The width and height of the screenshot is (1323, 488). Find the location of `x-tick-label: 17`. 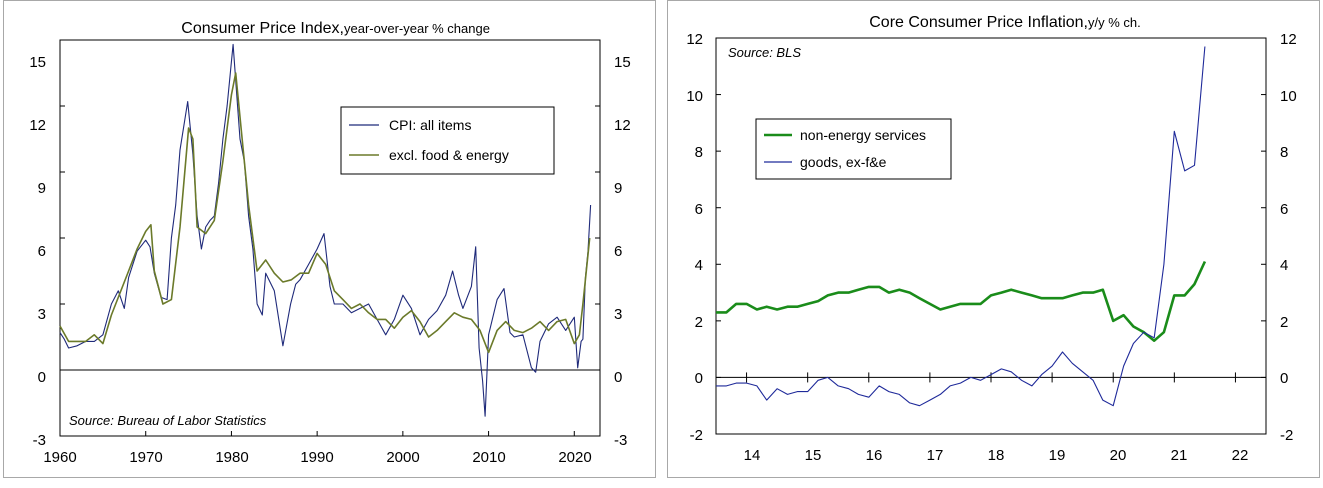

x-tick-label: 17 is located at coordinates (935, 455).